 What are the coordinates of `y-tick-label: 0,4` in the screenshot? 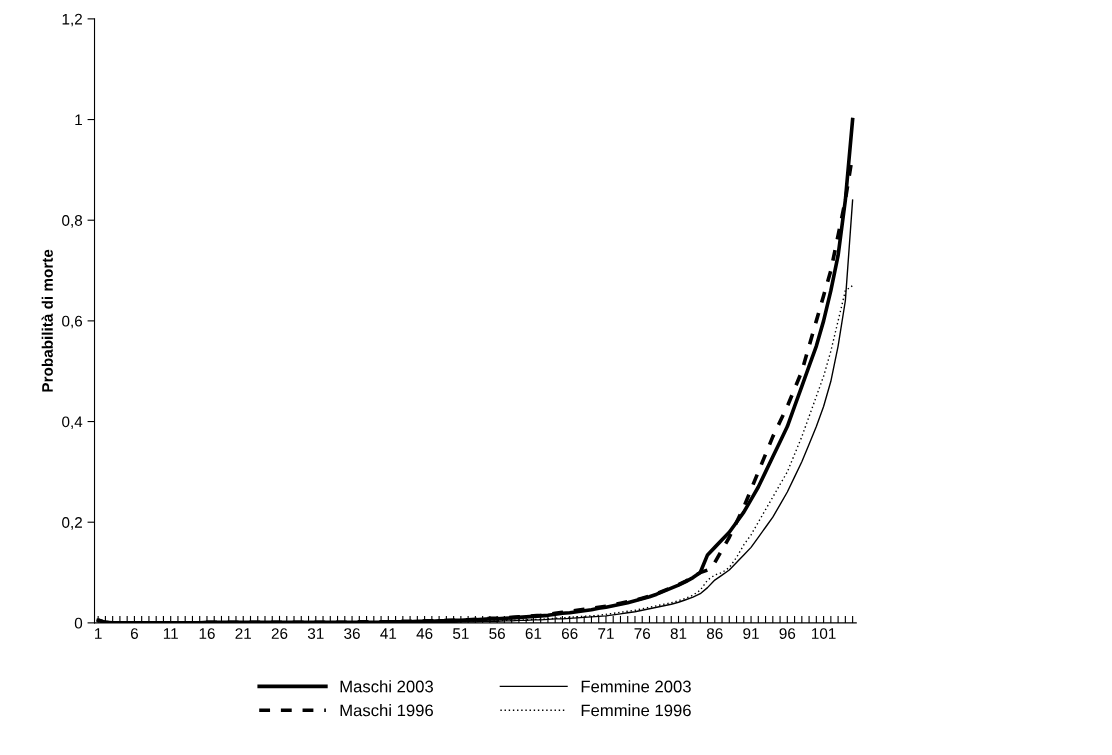 It's located at (72, 423).